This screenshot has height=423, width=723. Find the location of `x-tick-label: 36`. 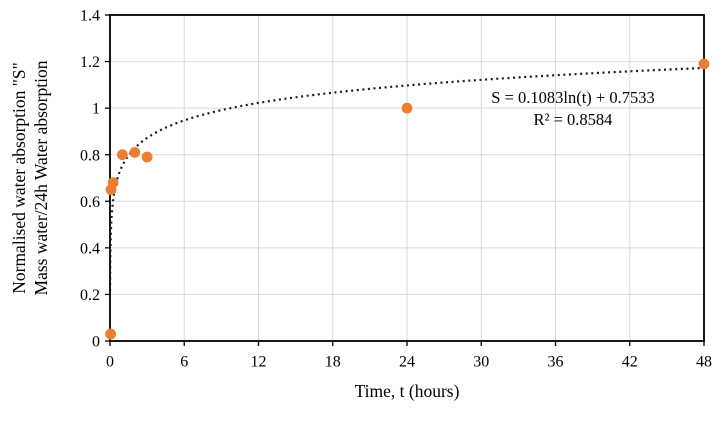

x-tick-label: 36 is located at coordinates (556, 362).